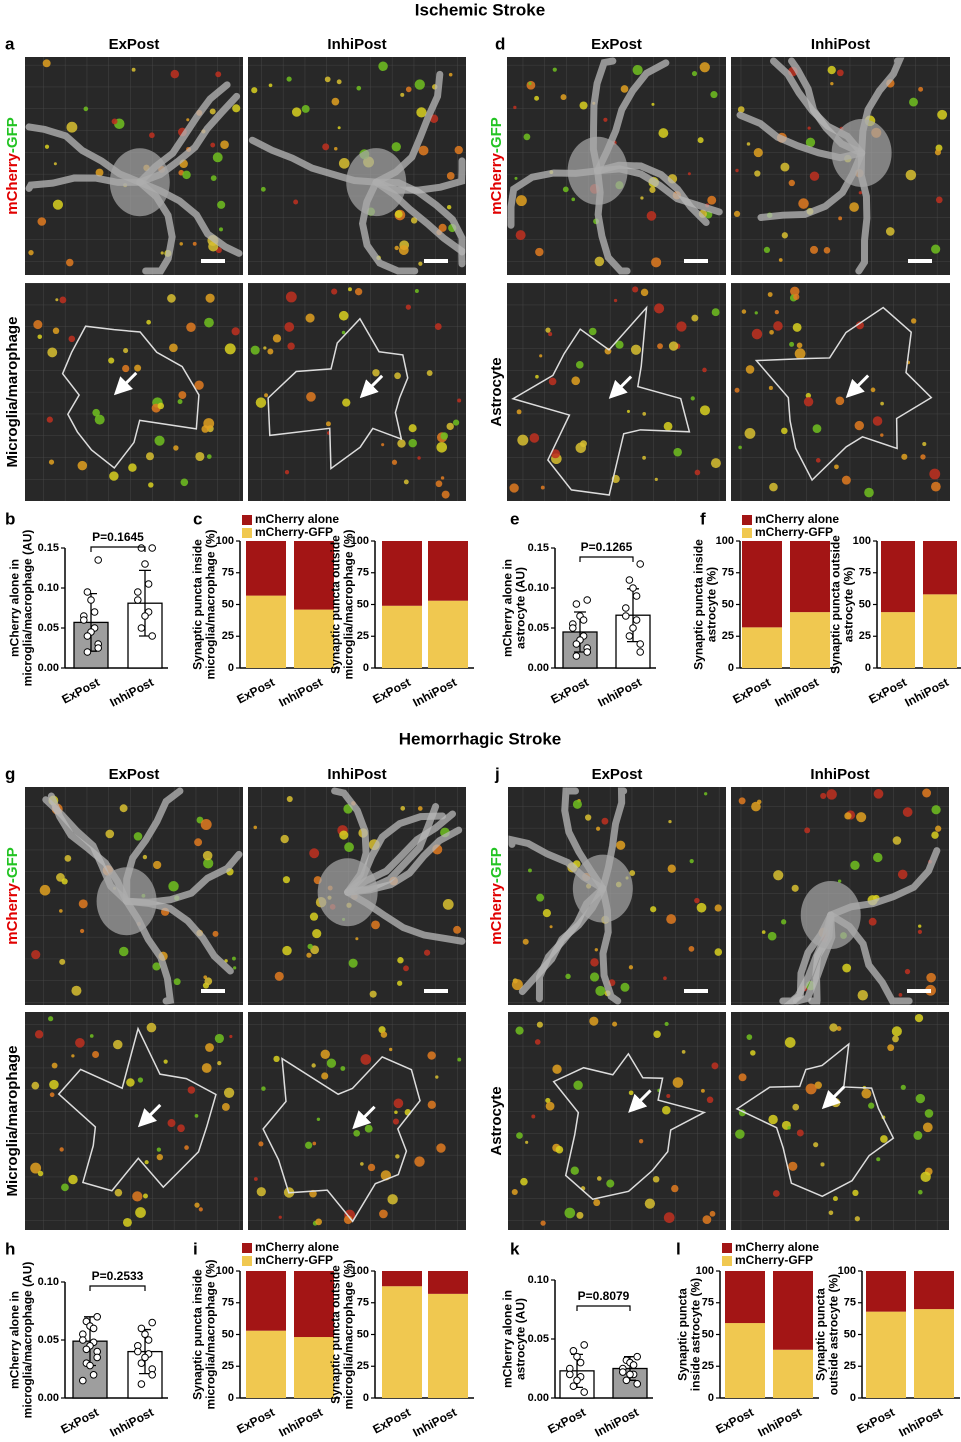 The height and width of the screenshot is (1442, 961). I want to click on y-tick-label: 75, so click(363, 573).